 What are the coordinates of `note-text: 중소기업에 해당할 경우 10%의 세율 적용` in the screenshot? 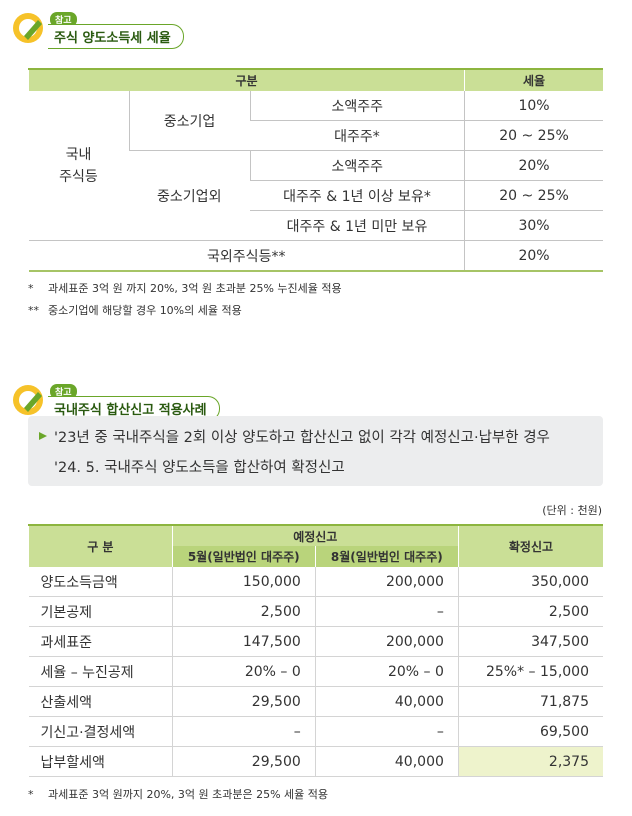 It's located at (145, 310).